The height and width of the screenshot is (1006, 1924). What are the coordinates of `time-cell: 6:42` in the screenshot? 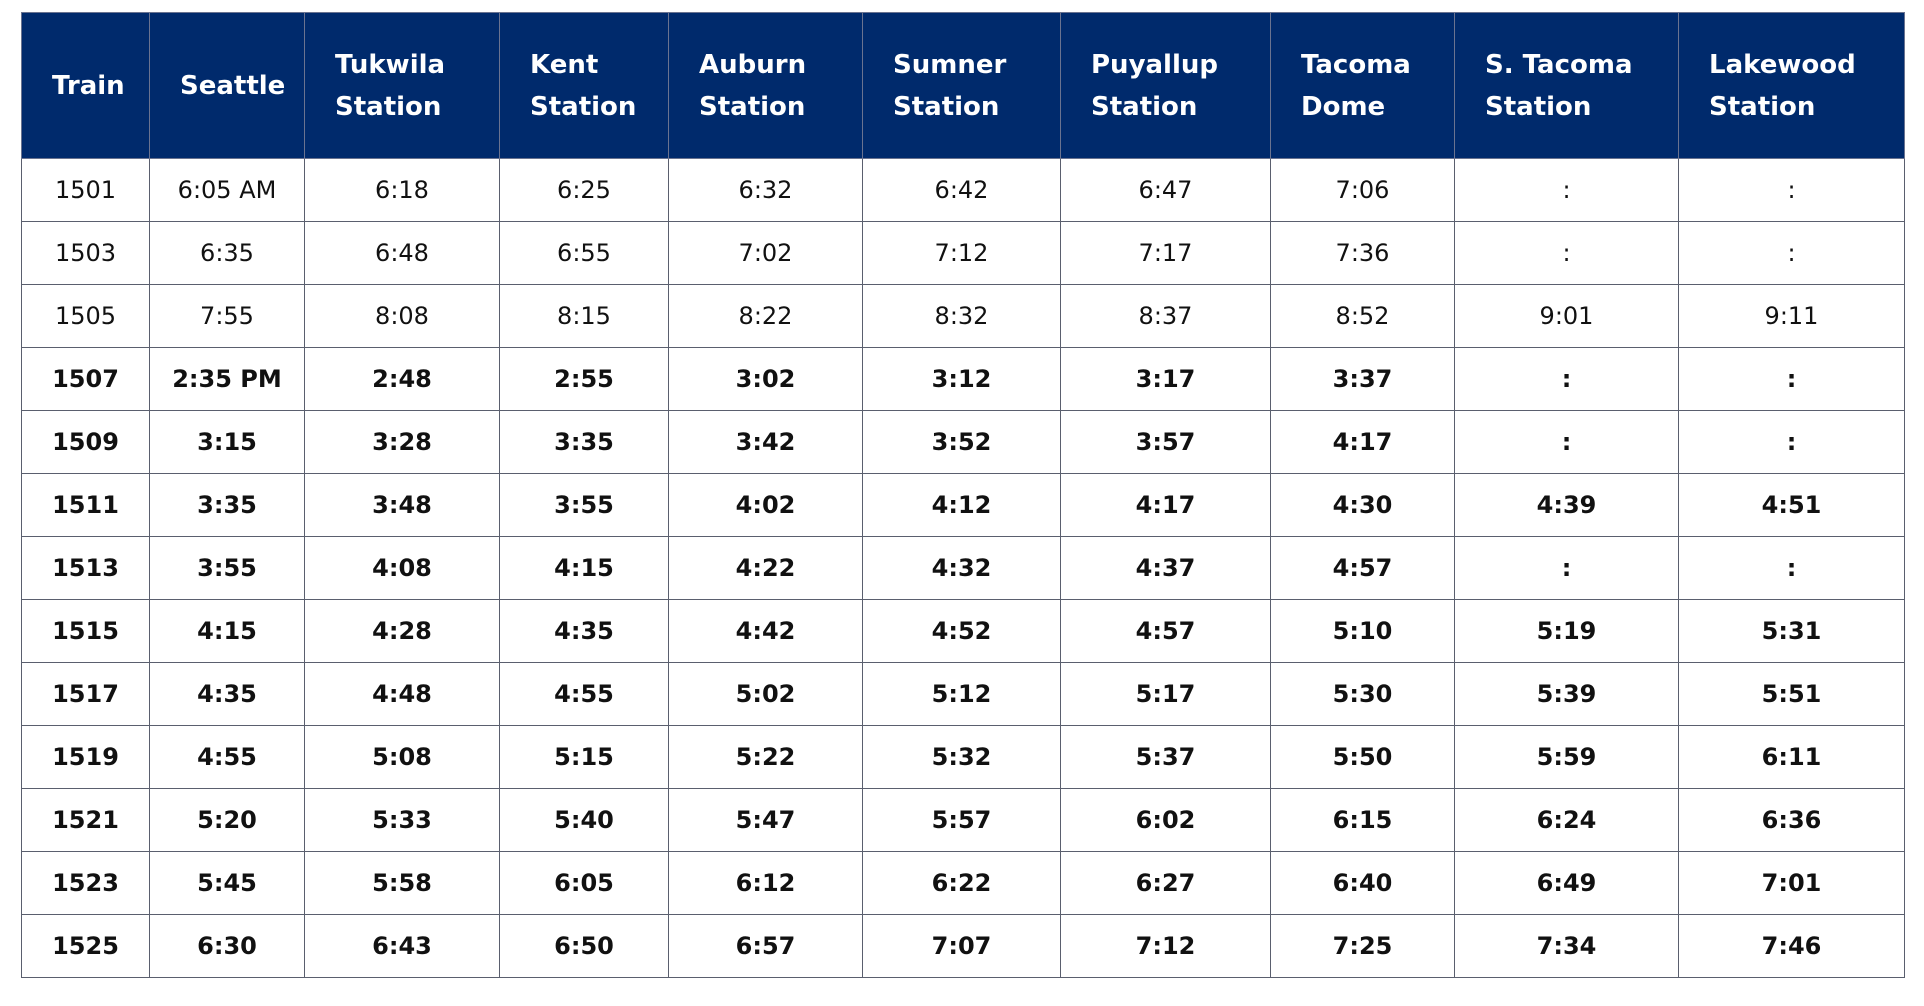 It's located at (961, 190).